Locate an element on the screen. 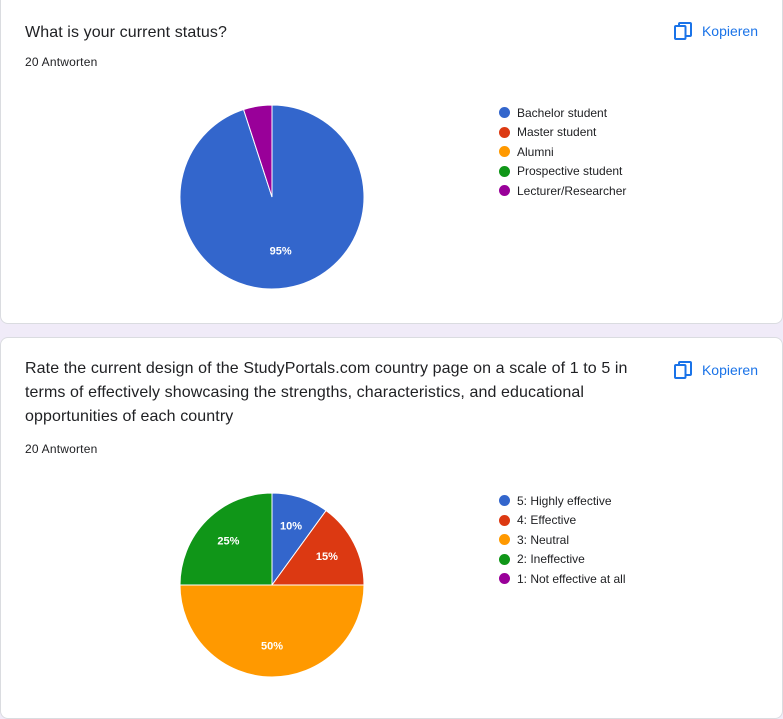 The height and width of the screenshot is (719, 783). legend-label: Bachelor student is located at coordinates (562, 112).